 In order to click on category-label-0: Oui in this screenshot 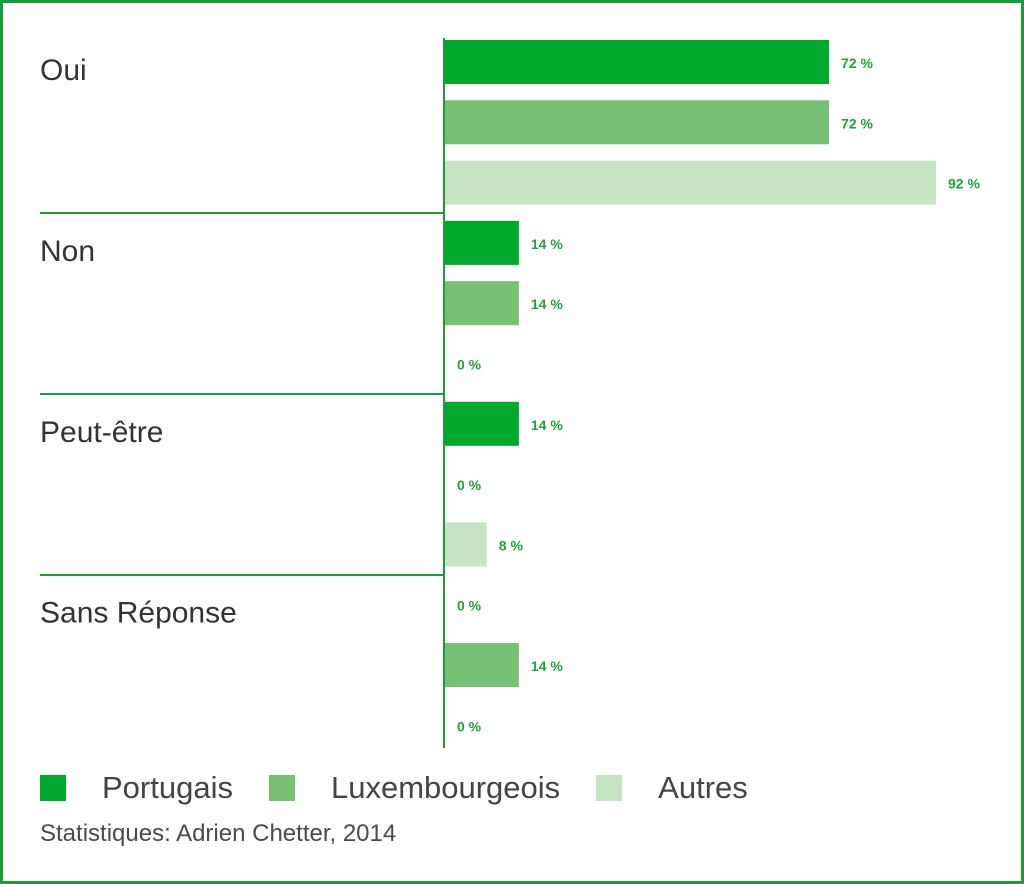, I will do `click(63, 70)`.